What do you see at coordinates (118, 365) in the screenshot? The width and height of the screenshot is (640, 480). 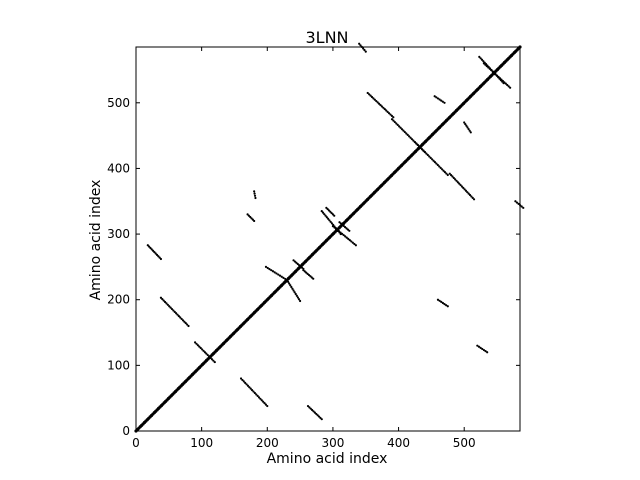 I see `y-tick-label: 100` at bounding box center [118, 365].